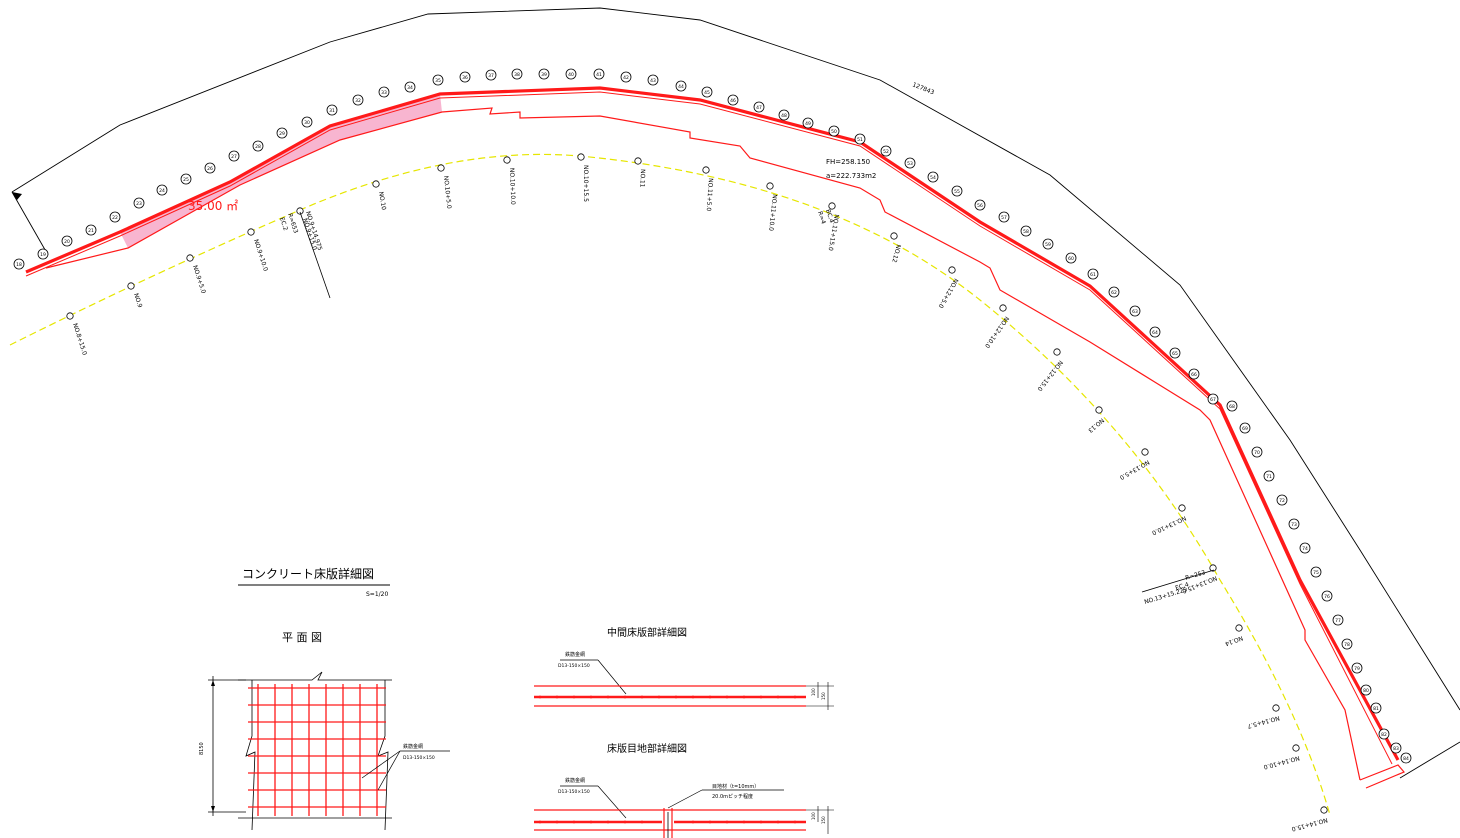  I want to click on svg-text: 84, so click(1406, 759).